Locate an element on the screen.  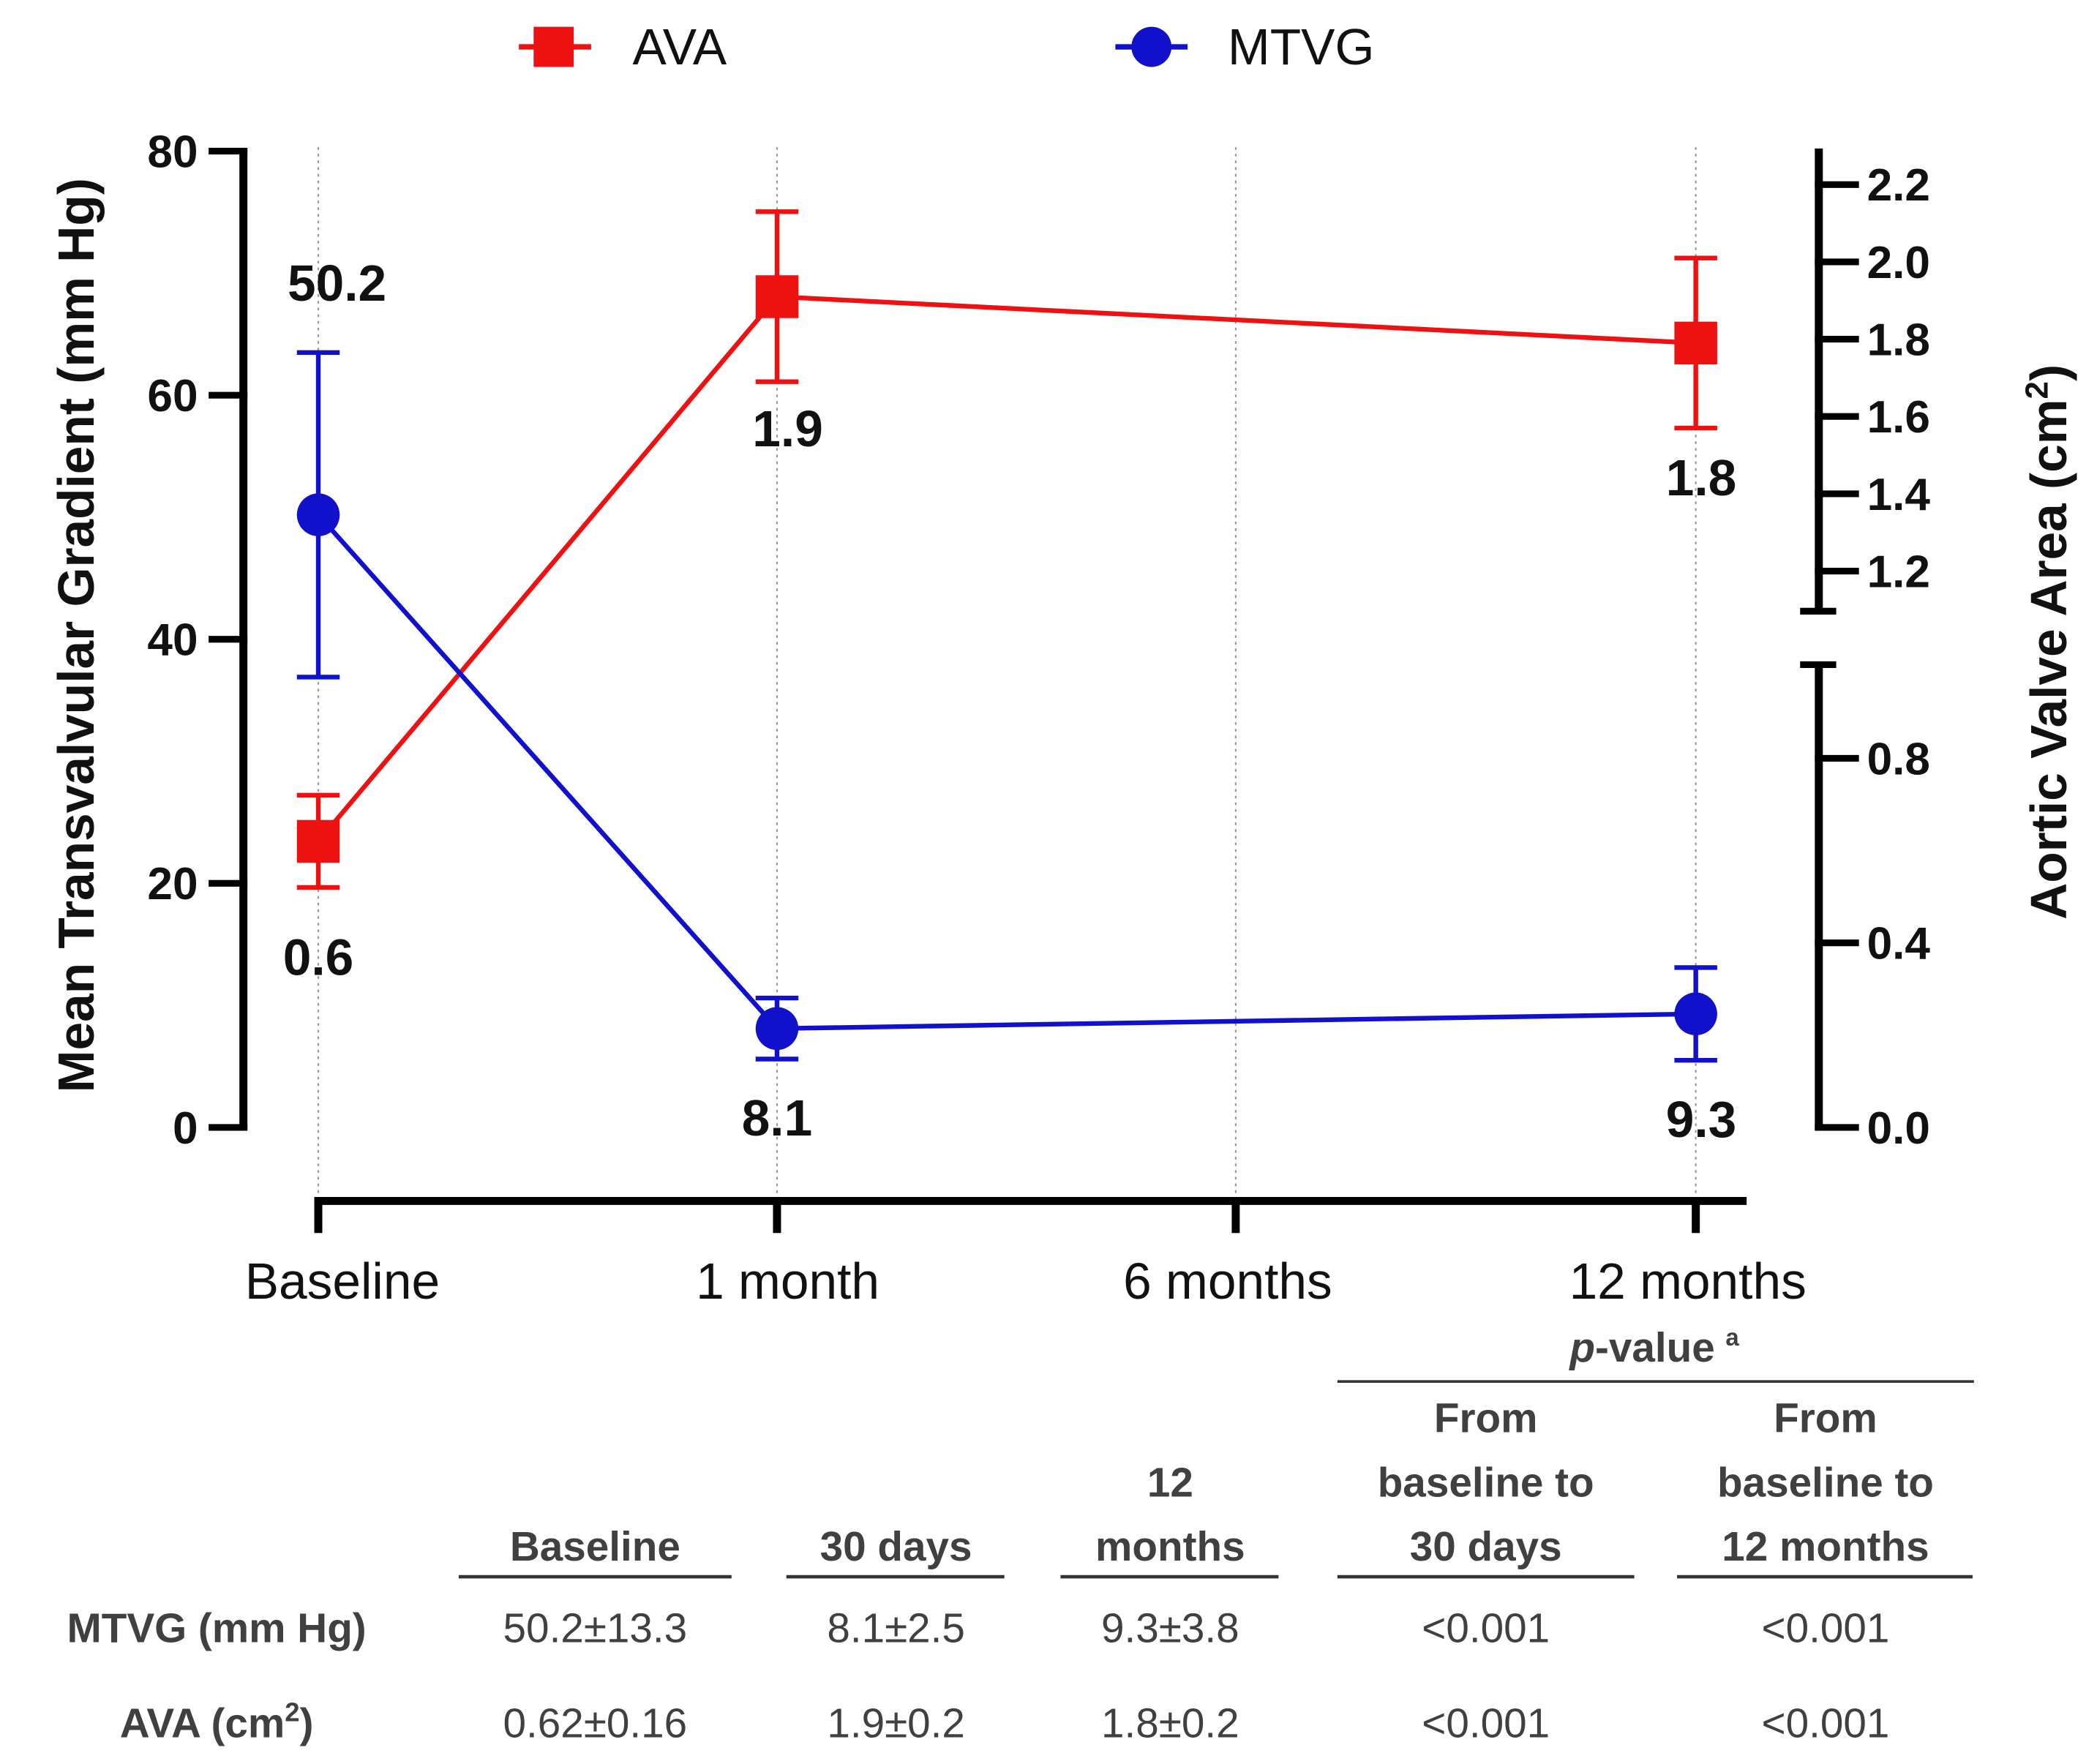
table-cell: 0.62±0.16 is located at coordinates (595, 1723).